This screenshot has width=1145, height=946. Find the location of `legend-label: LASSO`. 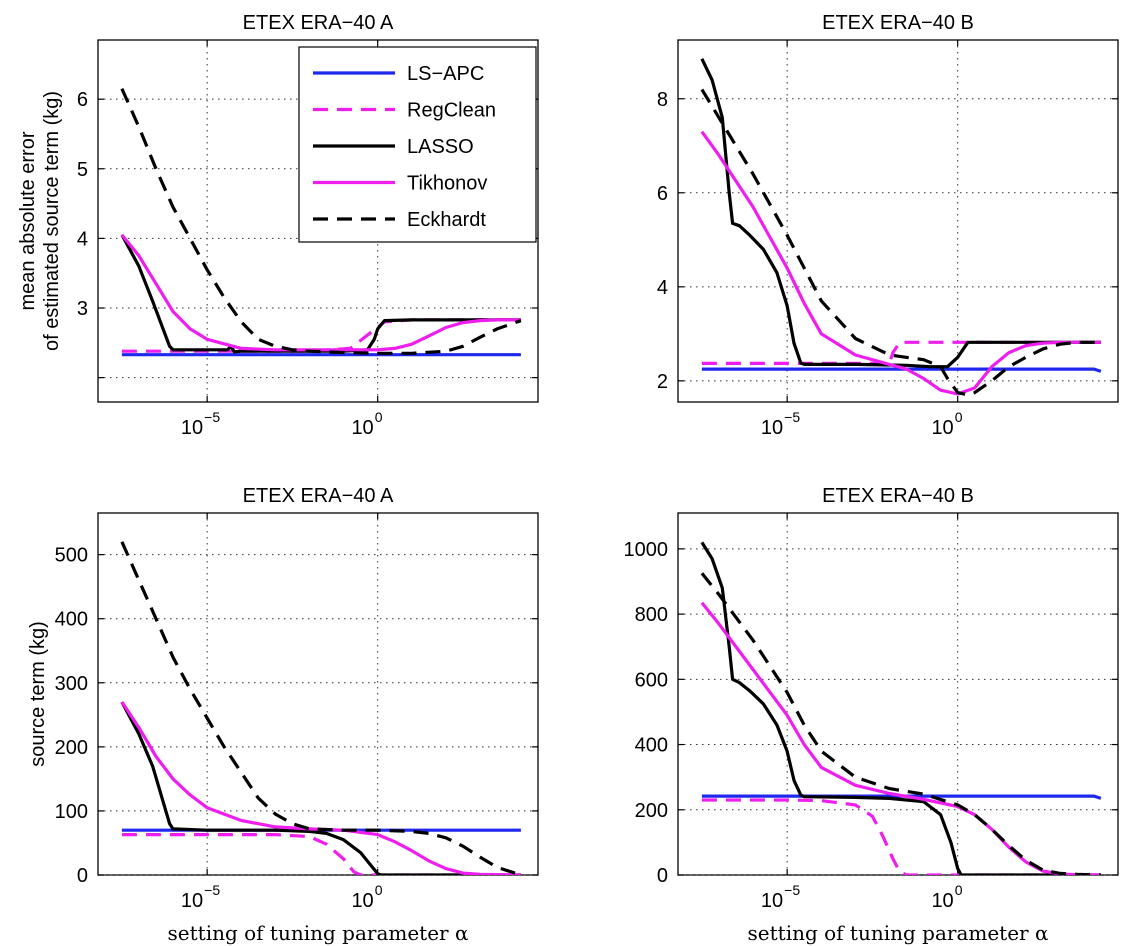

legend-label: LASSO is located at coordinates (440, 147).